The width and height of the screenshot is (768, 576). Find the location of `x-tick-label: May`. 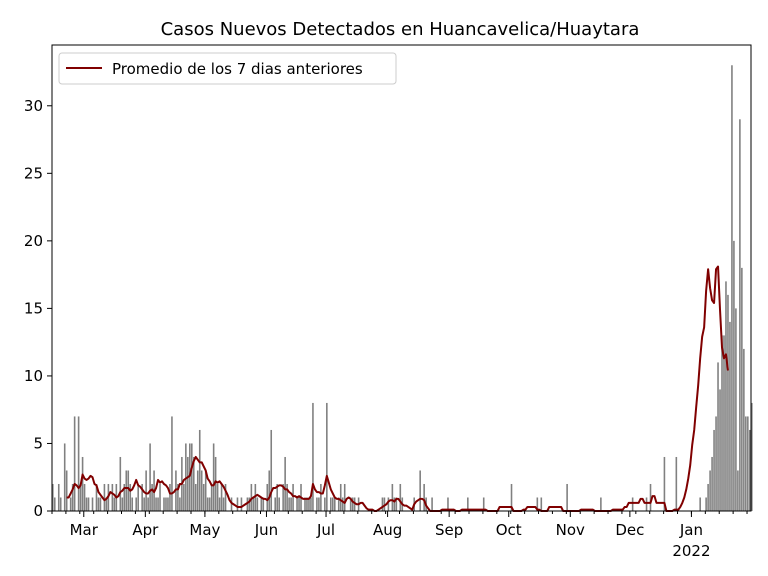

x-tick-label: May is located at coordinates (204, 530).